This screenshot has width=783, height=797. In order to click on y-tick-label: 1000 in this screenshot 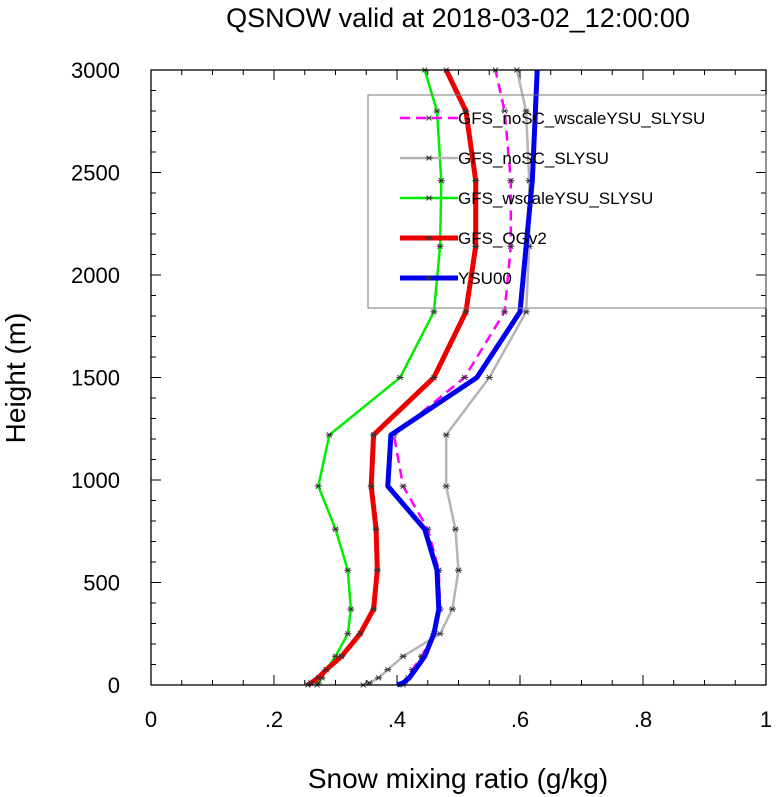, I will do `click(95, 480)`.